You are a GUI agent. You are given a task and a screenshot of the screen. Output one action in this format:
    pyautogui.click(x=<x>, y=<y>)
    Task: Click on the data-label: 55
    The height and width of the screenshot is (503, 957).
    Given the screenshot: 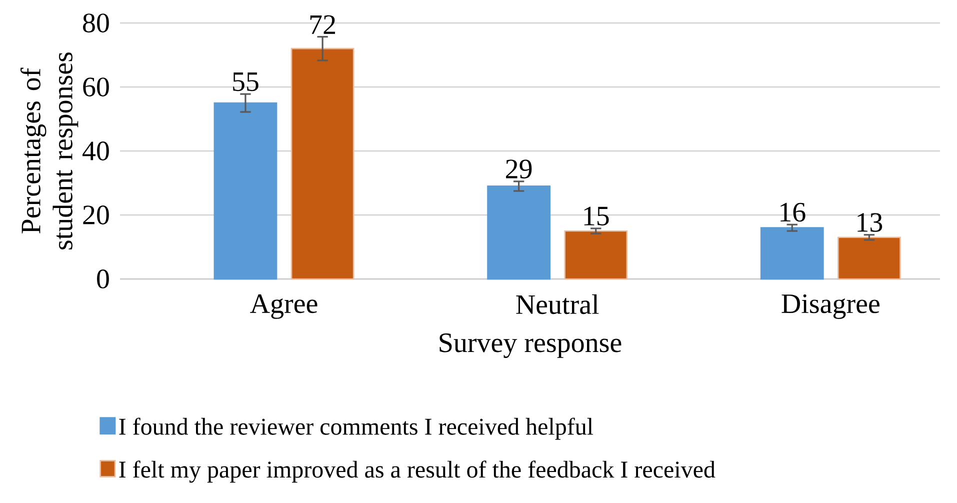 What is the action you would take?
    pyautogui.click(x=245, y=82)
    